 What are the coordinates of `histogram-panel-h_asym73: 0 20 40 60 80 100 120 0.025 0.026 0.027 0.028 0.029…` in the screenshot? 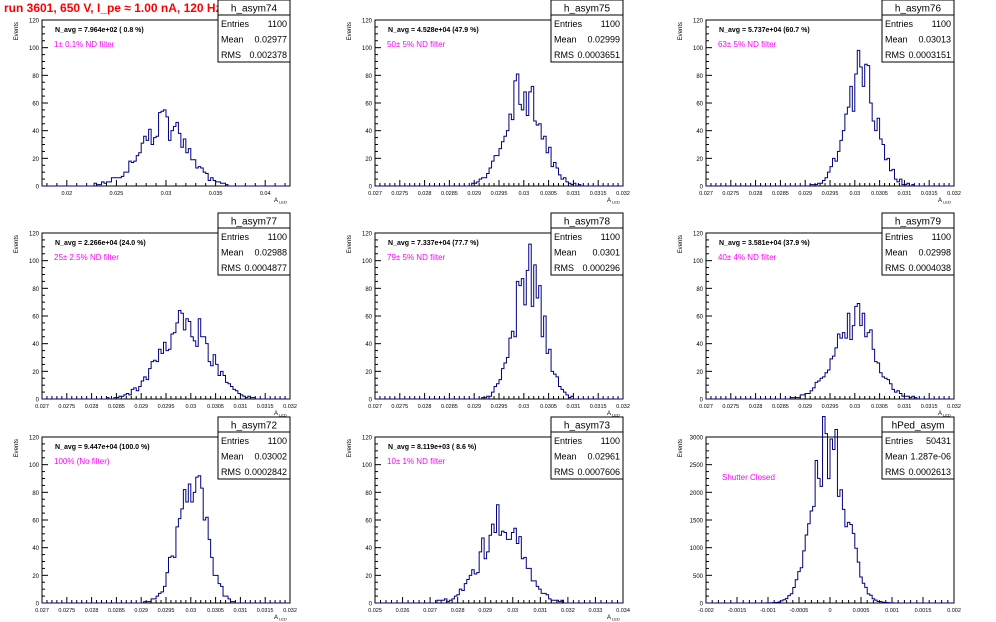 It's located at (488, 519).